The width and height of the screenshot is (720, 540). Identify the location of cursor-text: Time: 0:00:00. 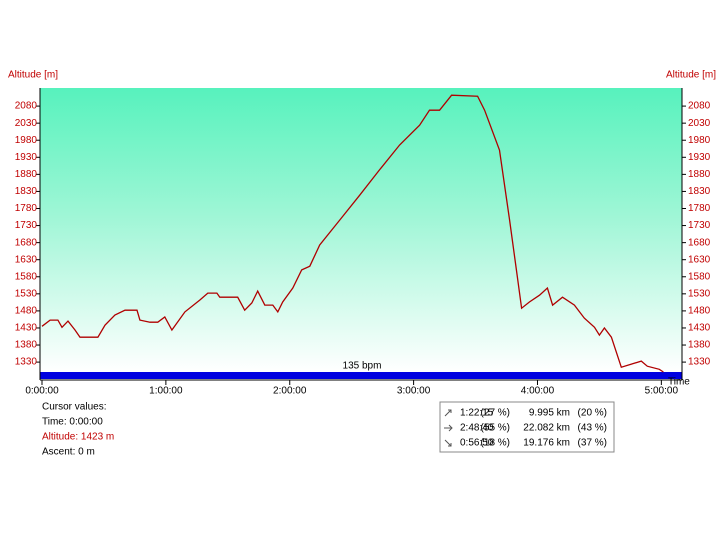
(72, 422).